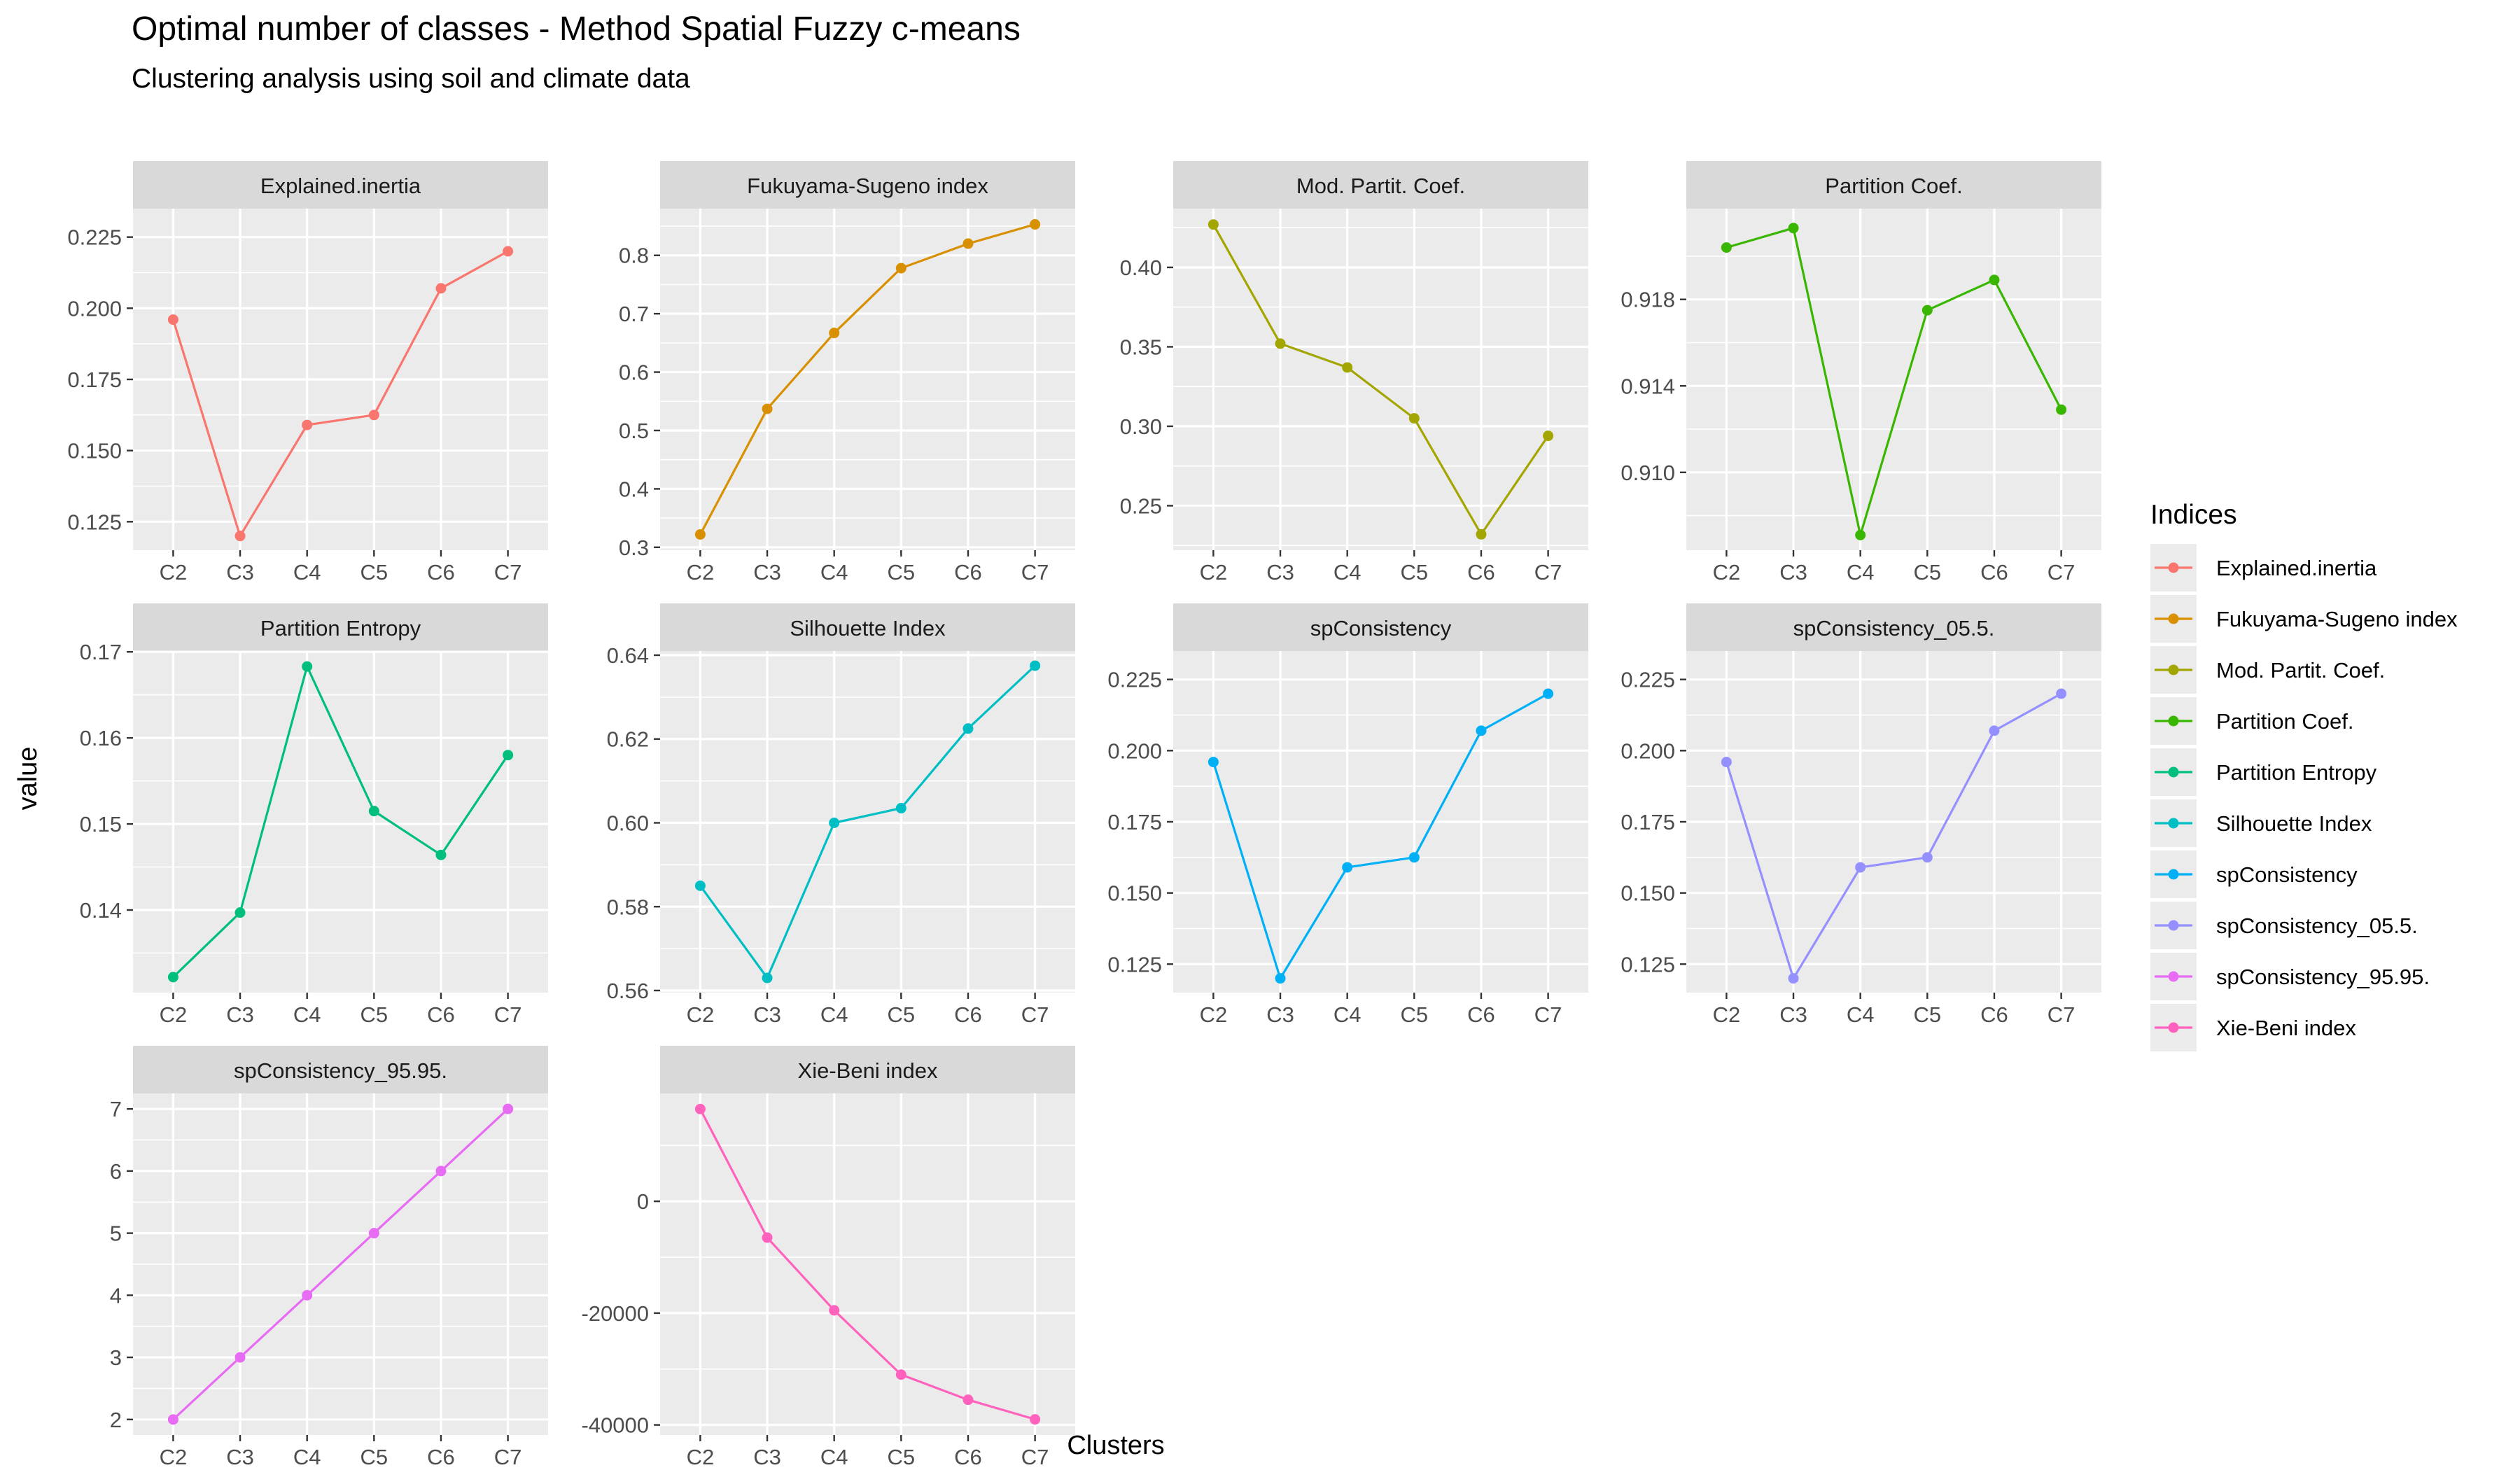 The height and width of the screenshot is (1470, 2520). Describe the element at coordinates (2251, 721) in the screenshot. I see `legend-item: Partition Coef.` at that location.